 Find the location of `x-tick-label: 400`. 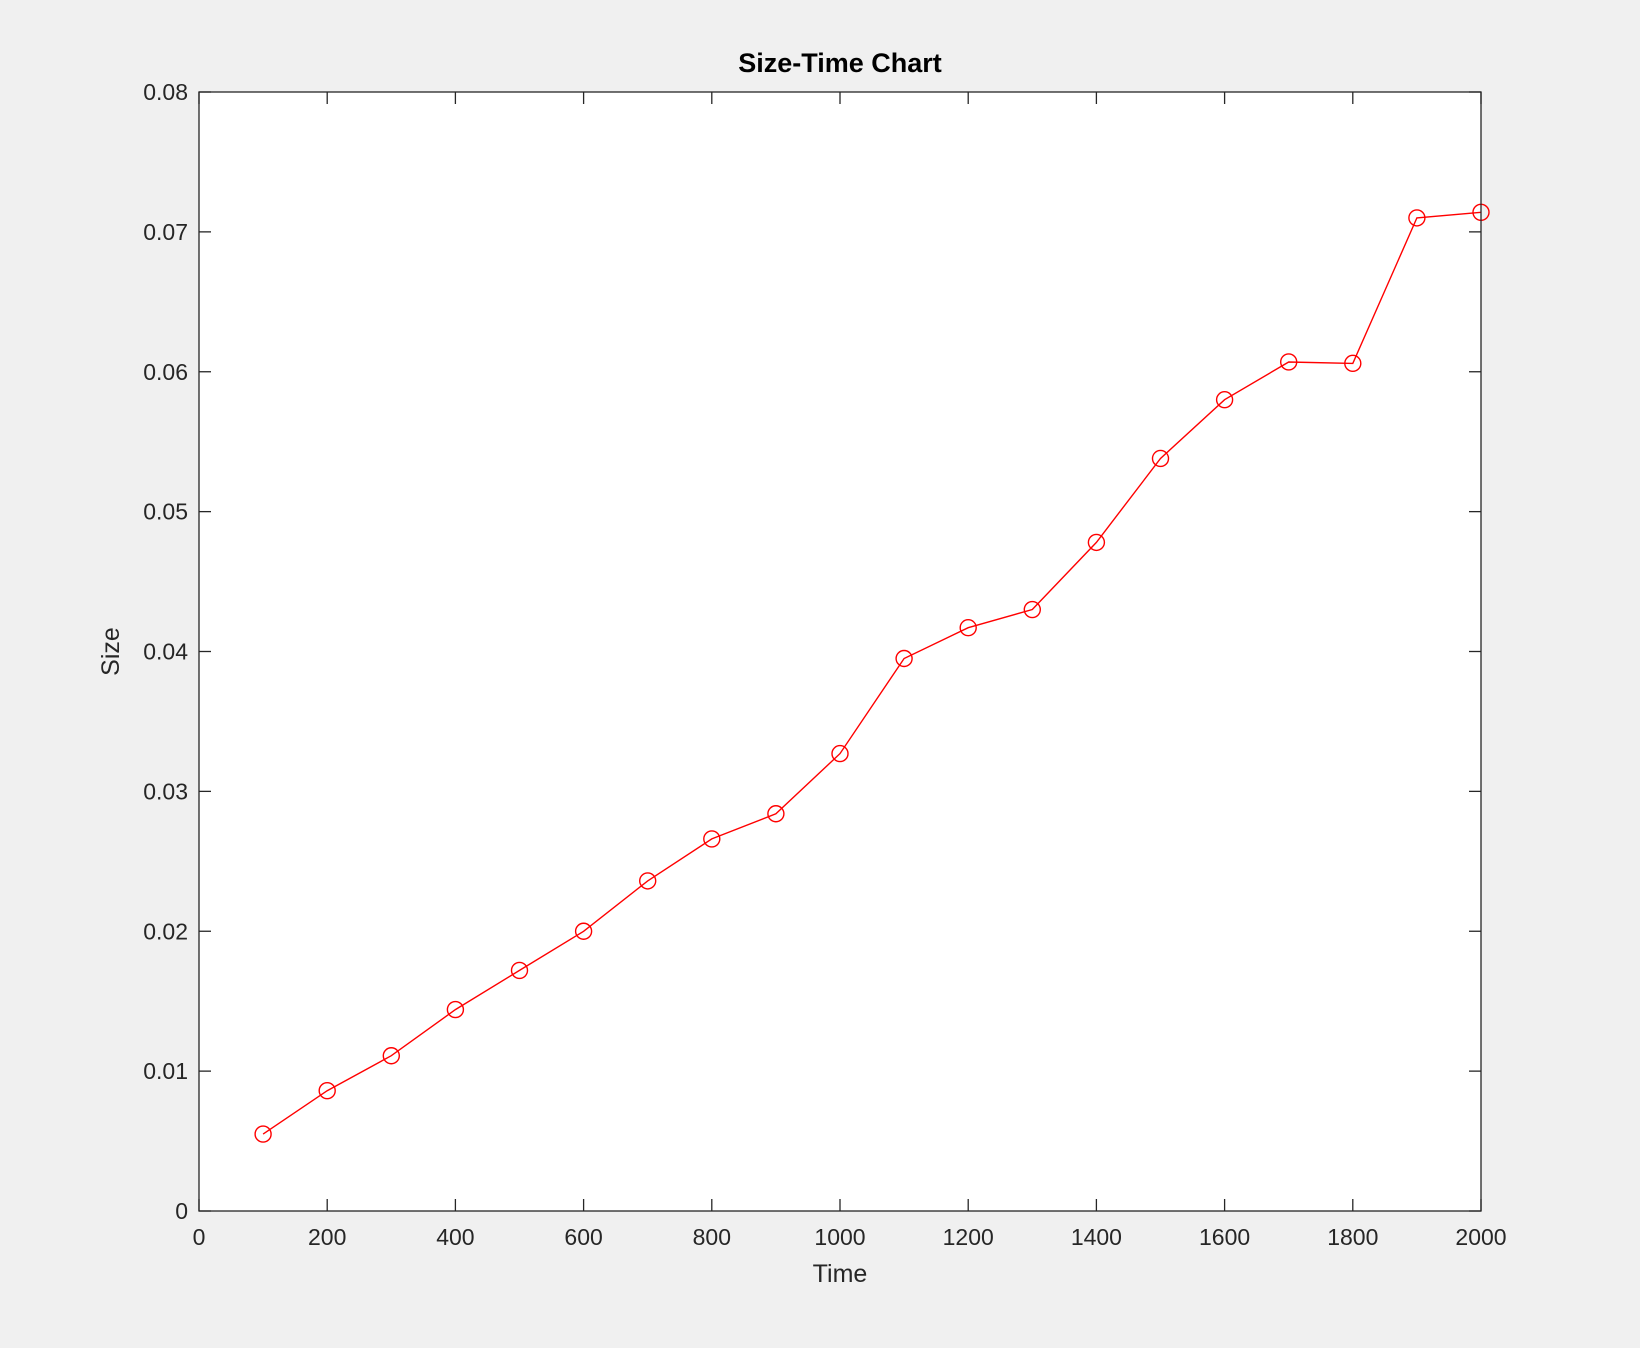

x-tick-label: 400 is located at coordinates (455, 1237).